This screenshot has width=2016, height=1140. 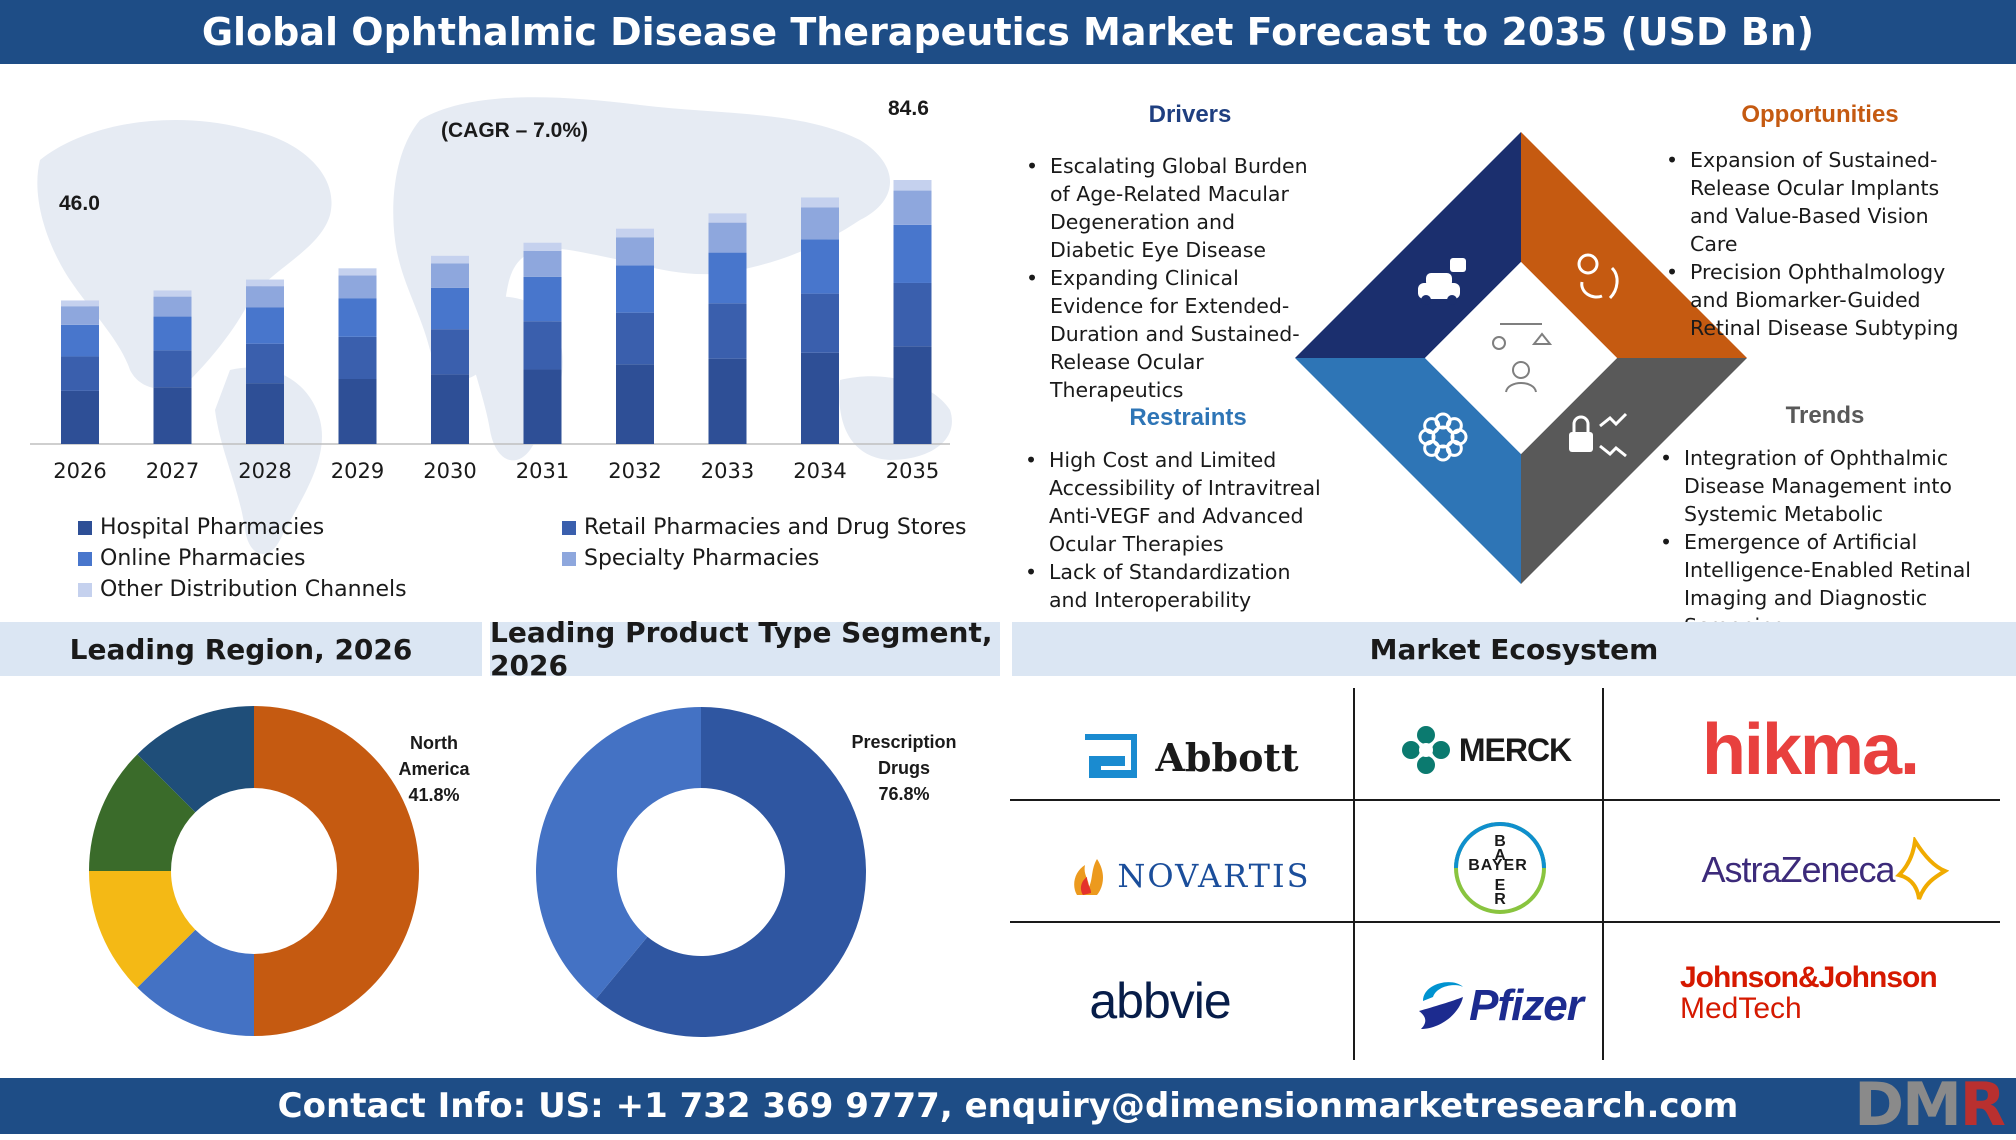 I want to click on merck-logo: MERCK, so click(x=1486, y=750).